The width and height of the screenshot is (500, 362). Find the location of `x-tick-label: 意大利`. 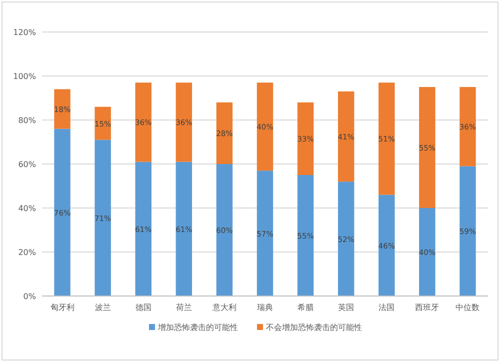

x-tick-label: 意大利 is located at coordinates (223, 307).